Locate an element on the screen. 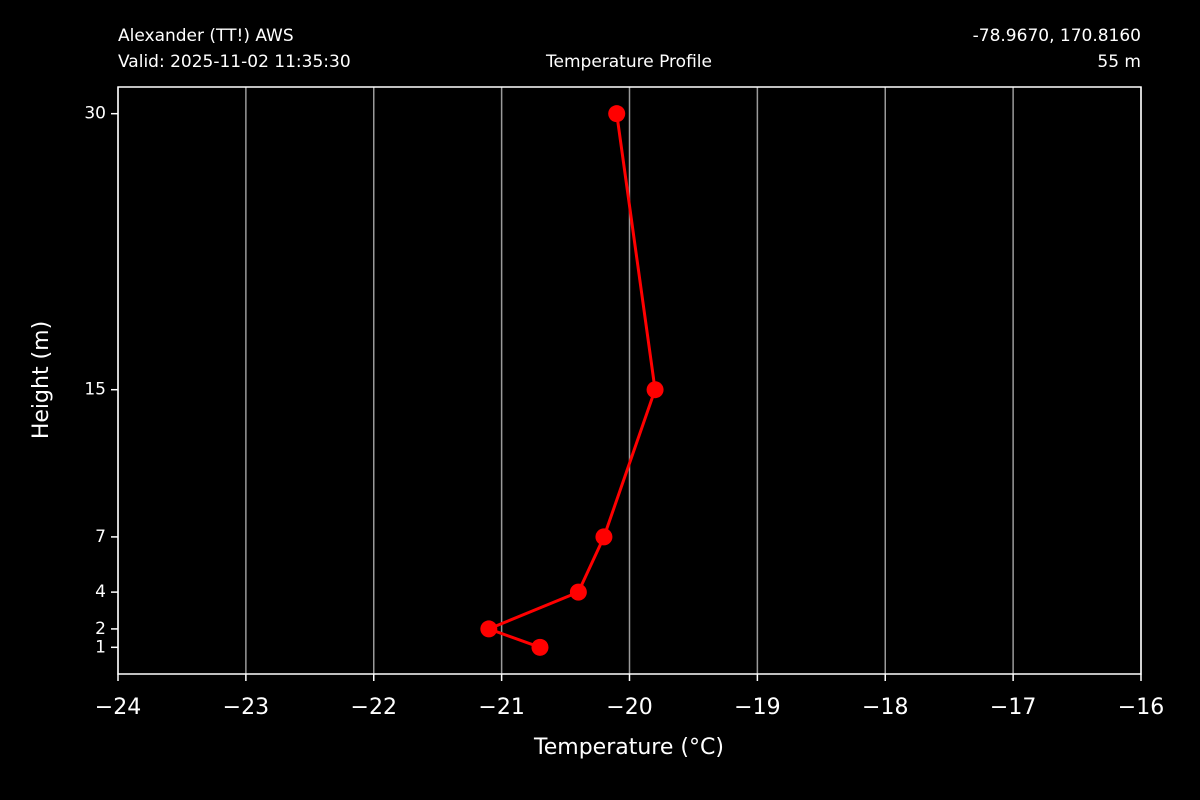 The height and width of the screenshot is (800, 1200). station-name: Alexander (TT!) AWS is located at coordinates (206, 36).